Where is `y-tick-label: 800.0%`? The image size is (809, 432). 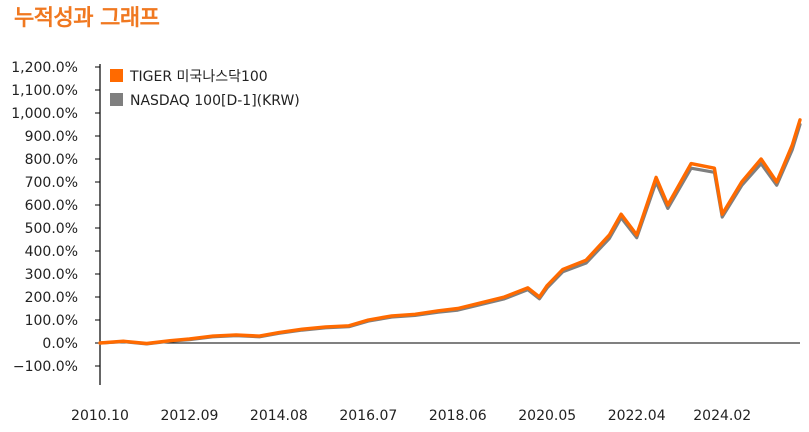 y-tick-label: 800.0% is located at coordinates (51, 160).